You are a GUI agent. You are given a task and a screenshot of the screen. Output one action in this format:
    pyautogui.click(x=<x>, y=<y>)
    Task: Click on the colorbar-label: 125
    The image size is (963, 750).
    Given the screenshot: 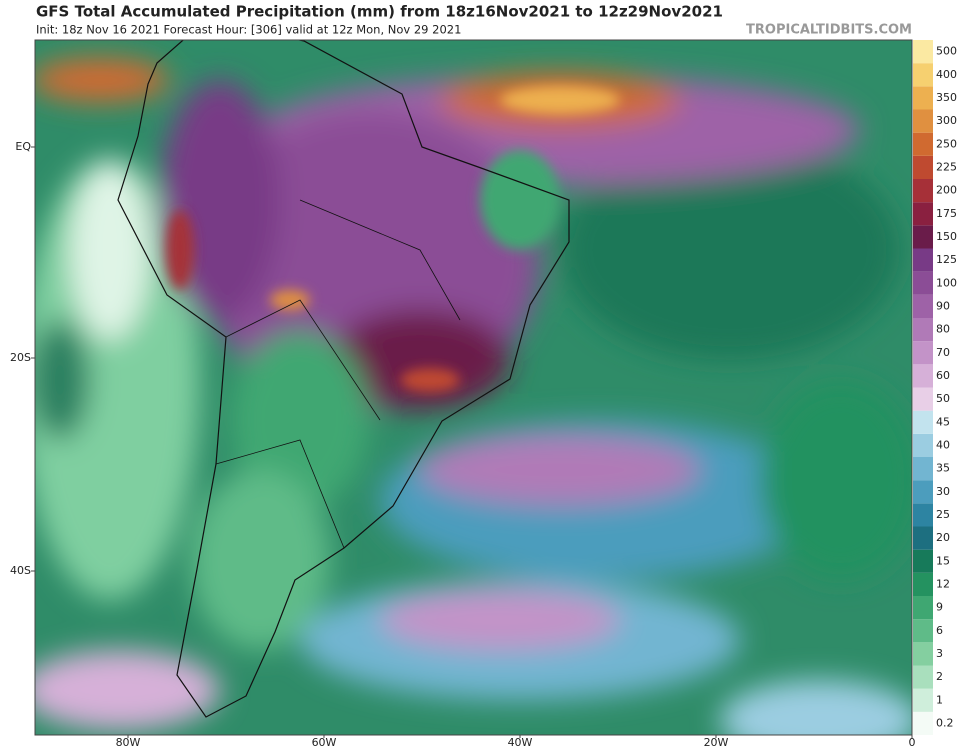 What is the action you would take?
    pyautogui.click(x=946, y=259)
    